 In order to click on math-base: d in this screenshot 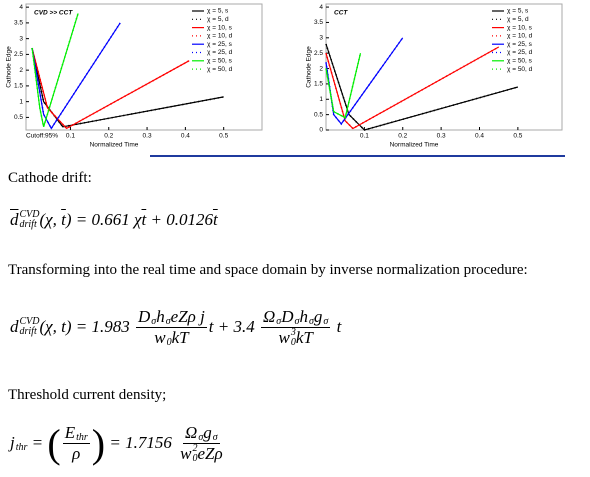, I will do `click(14, 219)`.